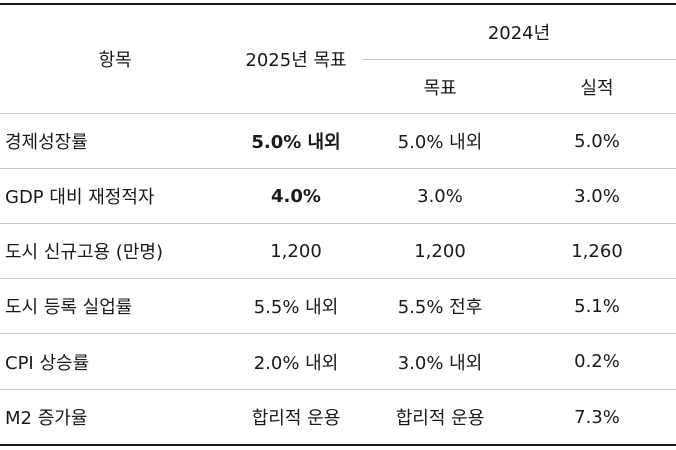  I want to click on row-2024-target: 합리적 운용, so click(440, 418).